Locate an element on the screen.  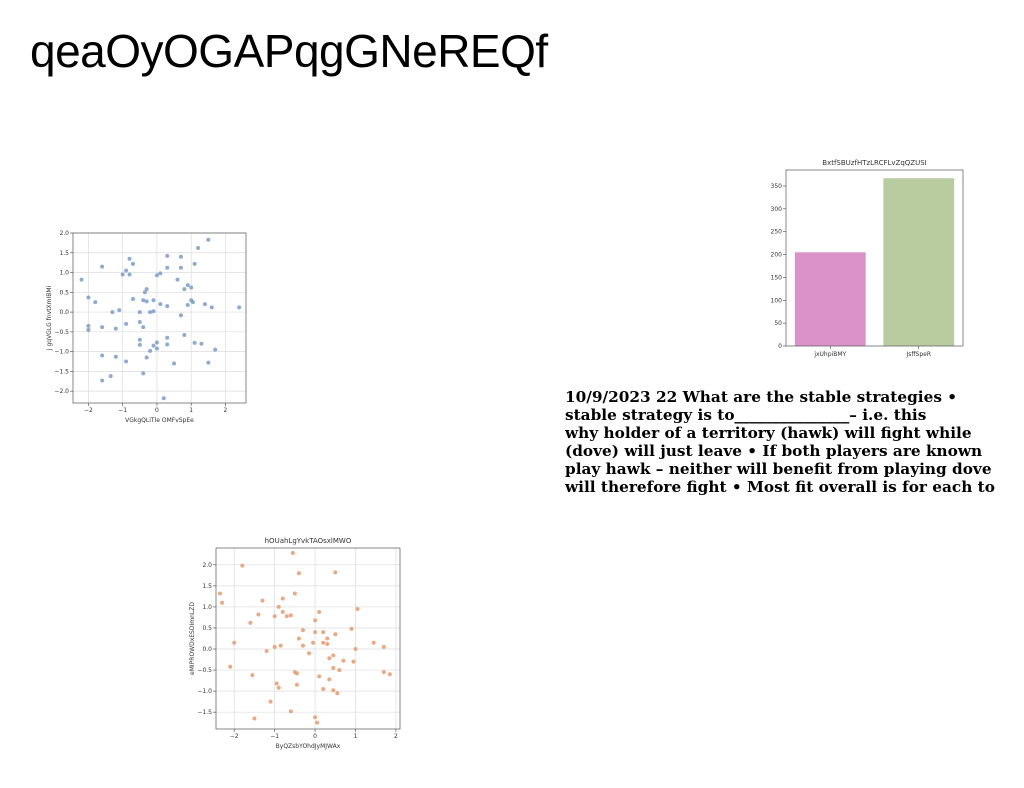
y-tick-label: 50 is located at coordinates (778, 323).